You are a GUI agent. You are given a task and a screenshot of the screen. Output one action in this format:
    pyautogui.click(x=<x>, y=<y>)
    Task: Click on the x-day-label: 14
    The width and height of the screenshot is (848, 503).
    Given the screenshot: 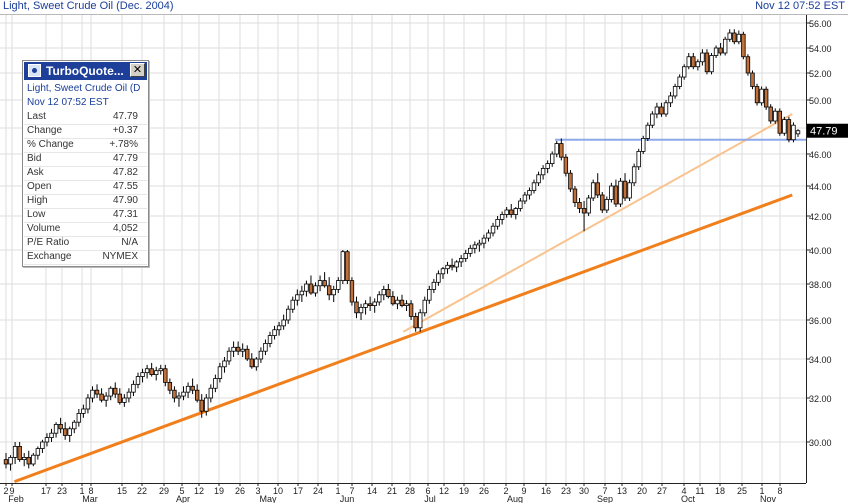 What is the action you would take?
    pyautogui.click(x=372, y=491)
    